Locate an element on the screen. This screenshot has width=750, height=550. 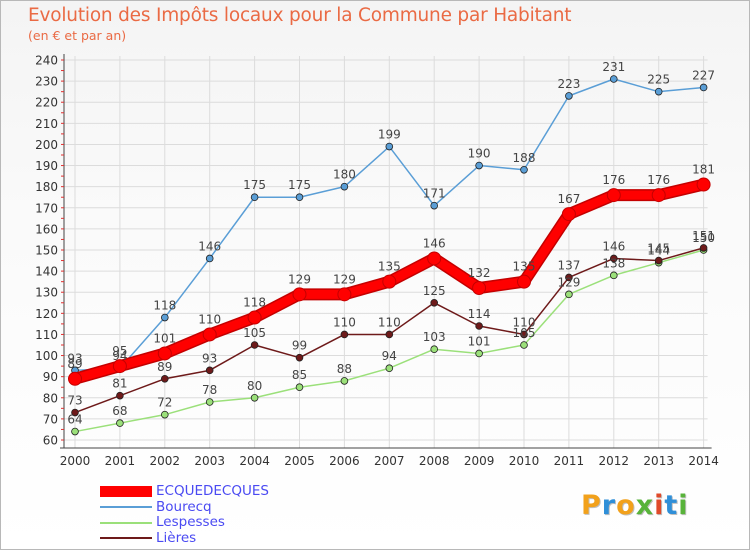
data-label-ecquedecques: 118 is located at coordinates (254, 303).